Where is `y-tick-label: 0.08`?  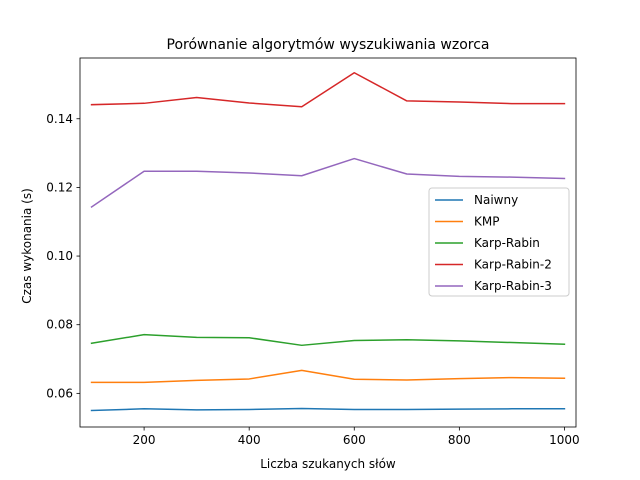
y-tick-label: 0.08 is located at coordinates (59, 325).